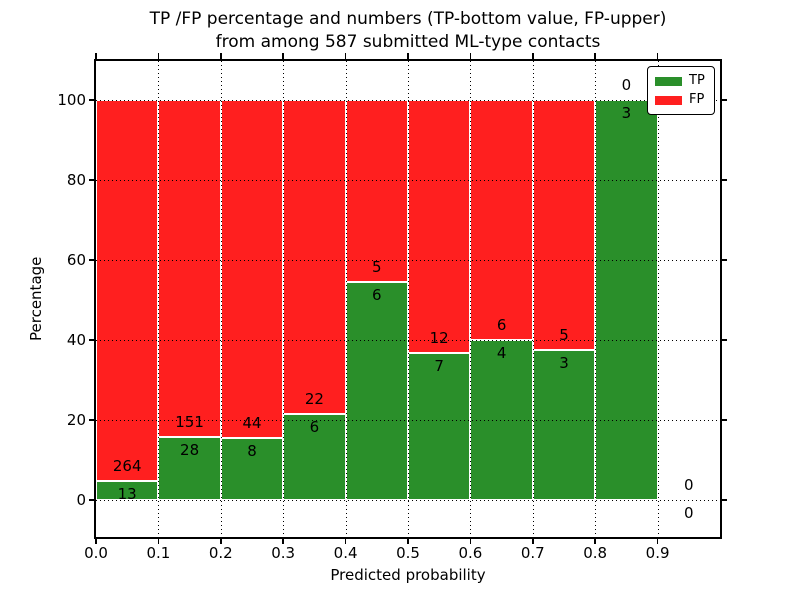  I want to click on x-tick-label: 0.1, so click(158, 553).